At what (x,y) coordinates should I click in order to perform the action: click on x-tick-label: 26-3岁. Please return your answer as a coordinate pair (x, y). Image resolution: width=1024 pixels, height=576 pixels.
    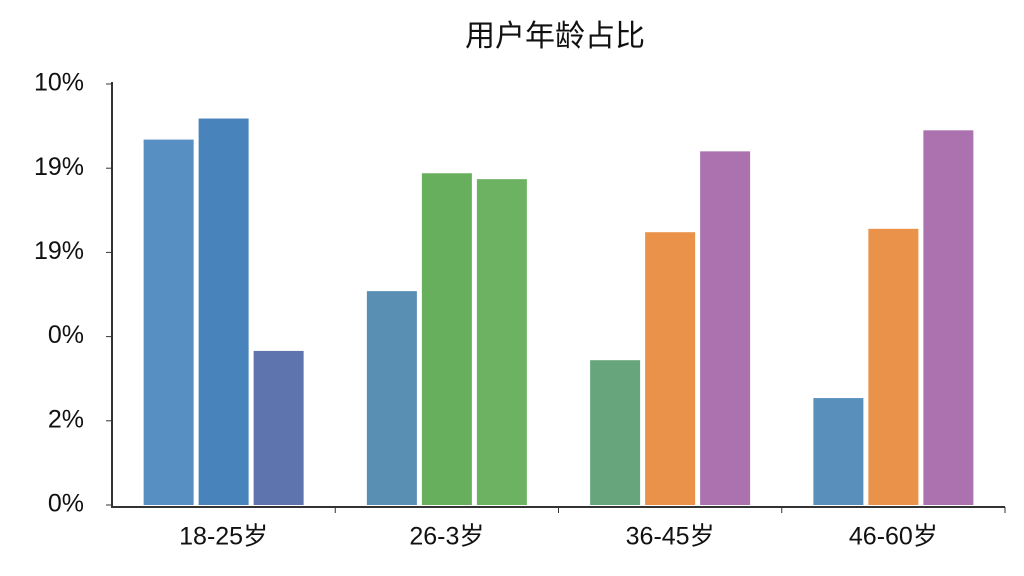
    Looking at the image, I should click on (446, 537).